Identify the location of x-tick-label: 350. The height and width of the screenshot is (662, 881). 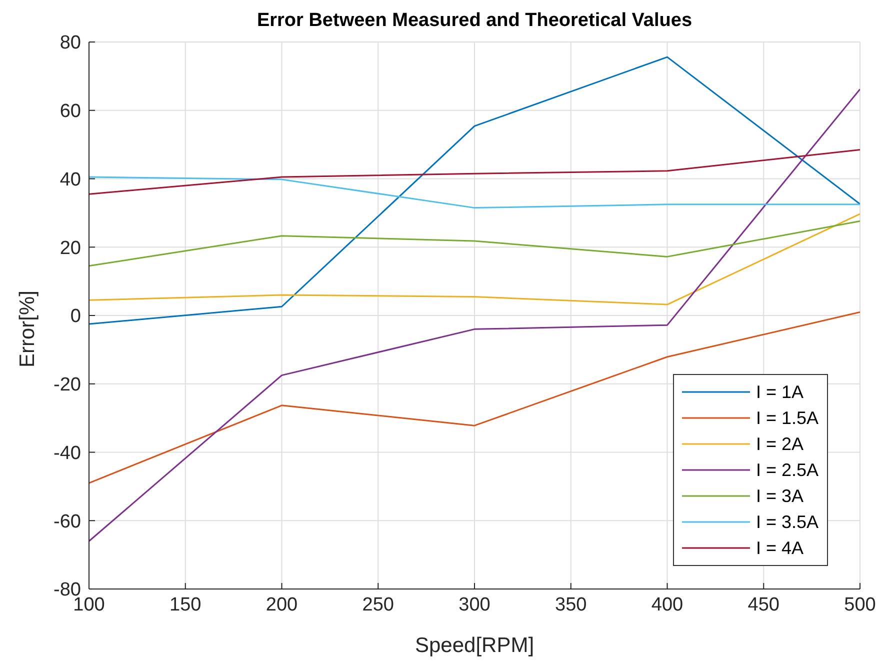
(571, 605).